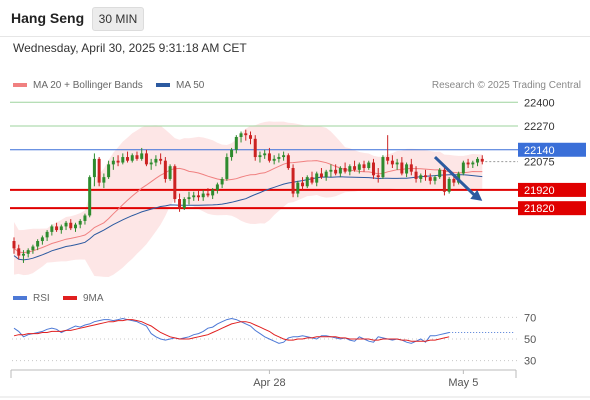  What do you see at coordinates (530, 362) in the screenshot?
I see `rsi-tick-30: 30` at bounding box center [530, 362].